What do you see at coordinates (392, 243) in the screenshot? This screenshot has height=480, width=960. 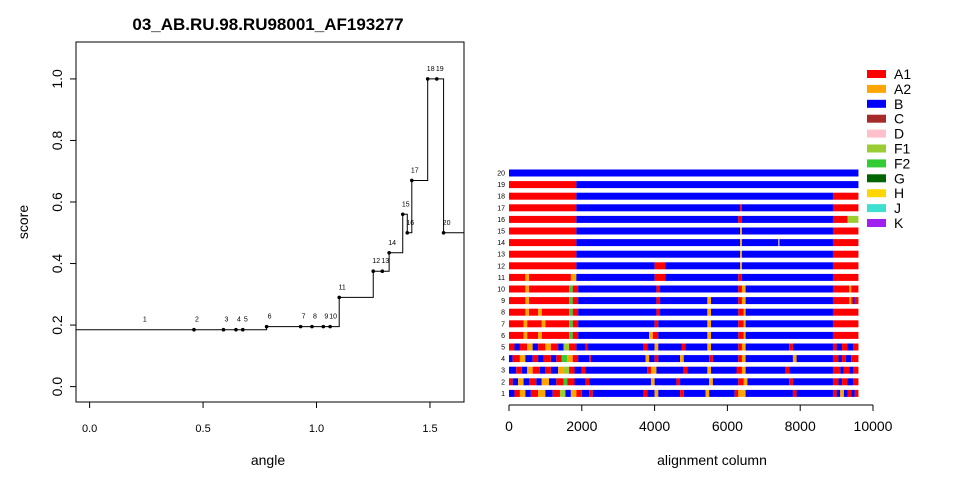 I see `point-label: 14` at bounding box center [392, 243].